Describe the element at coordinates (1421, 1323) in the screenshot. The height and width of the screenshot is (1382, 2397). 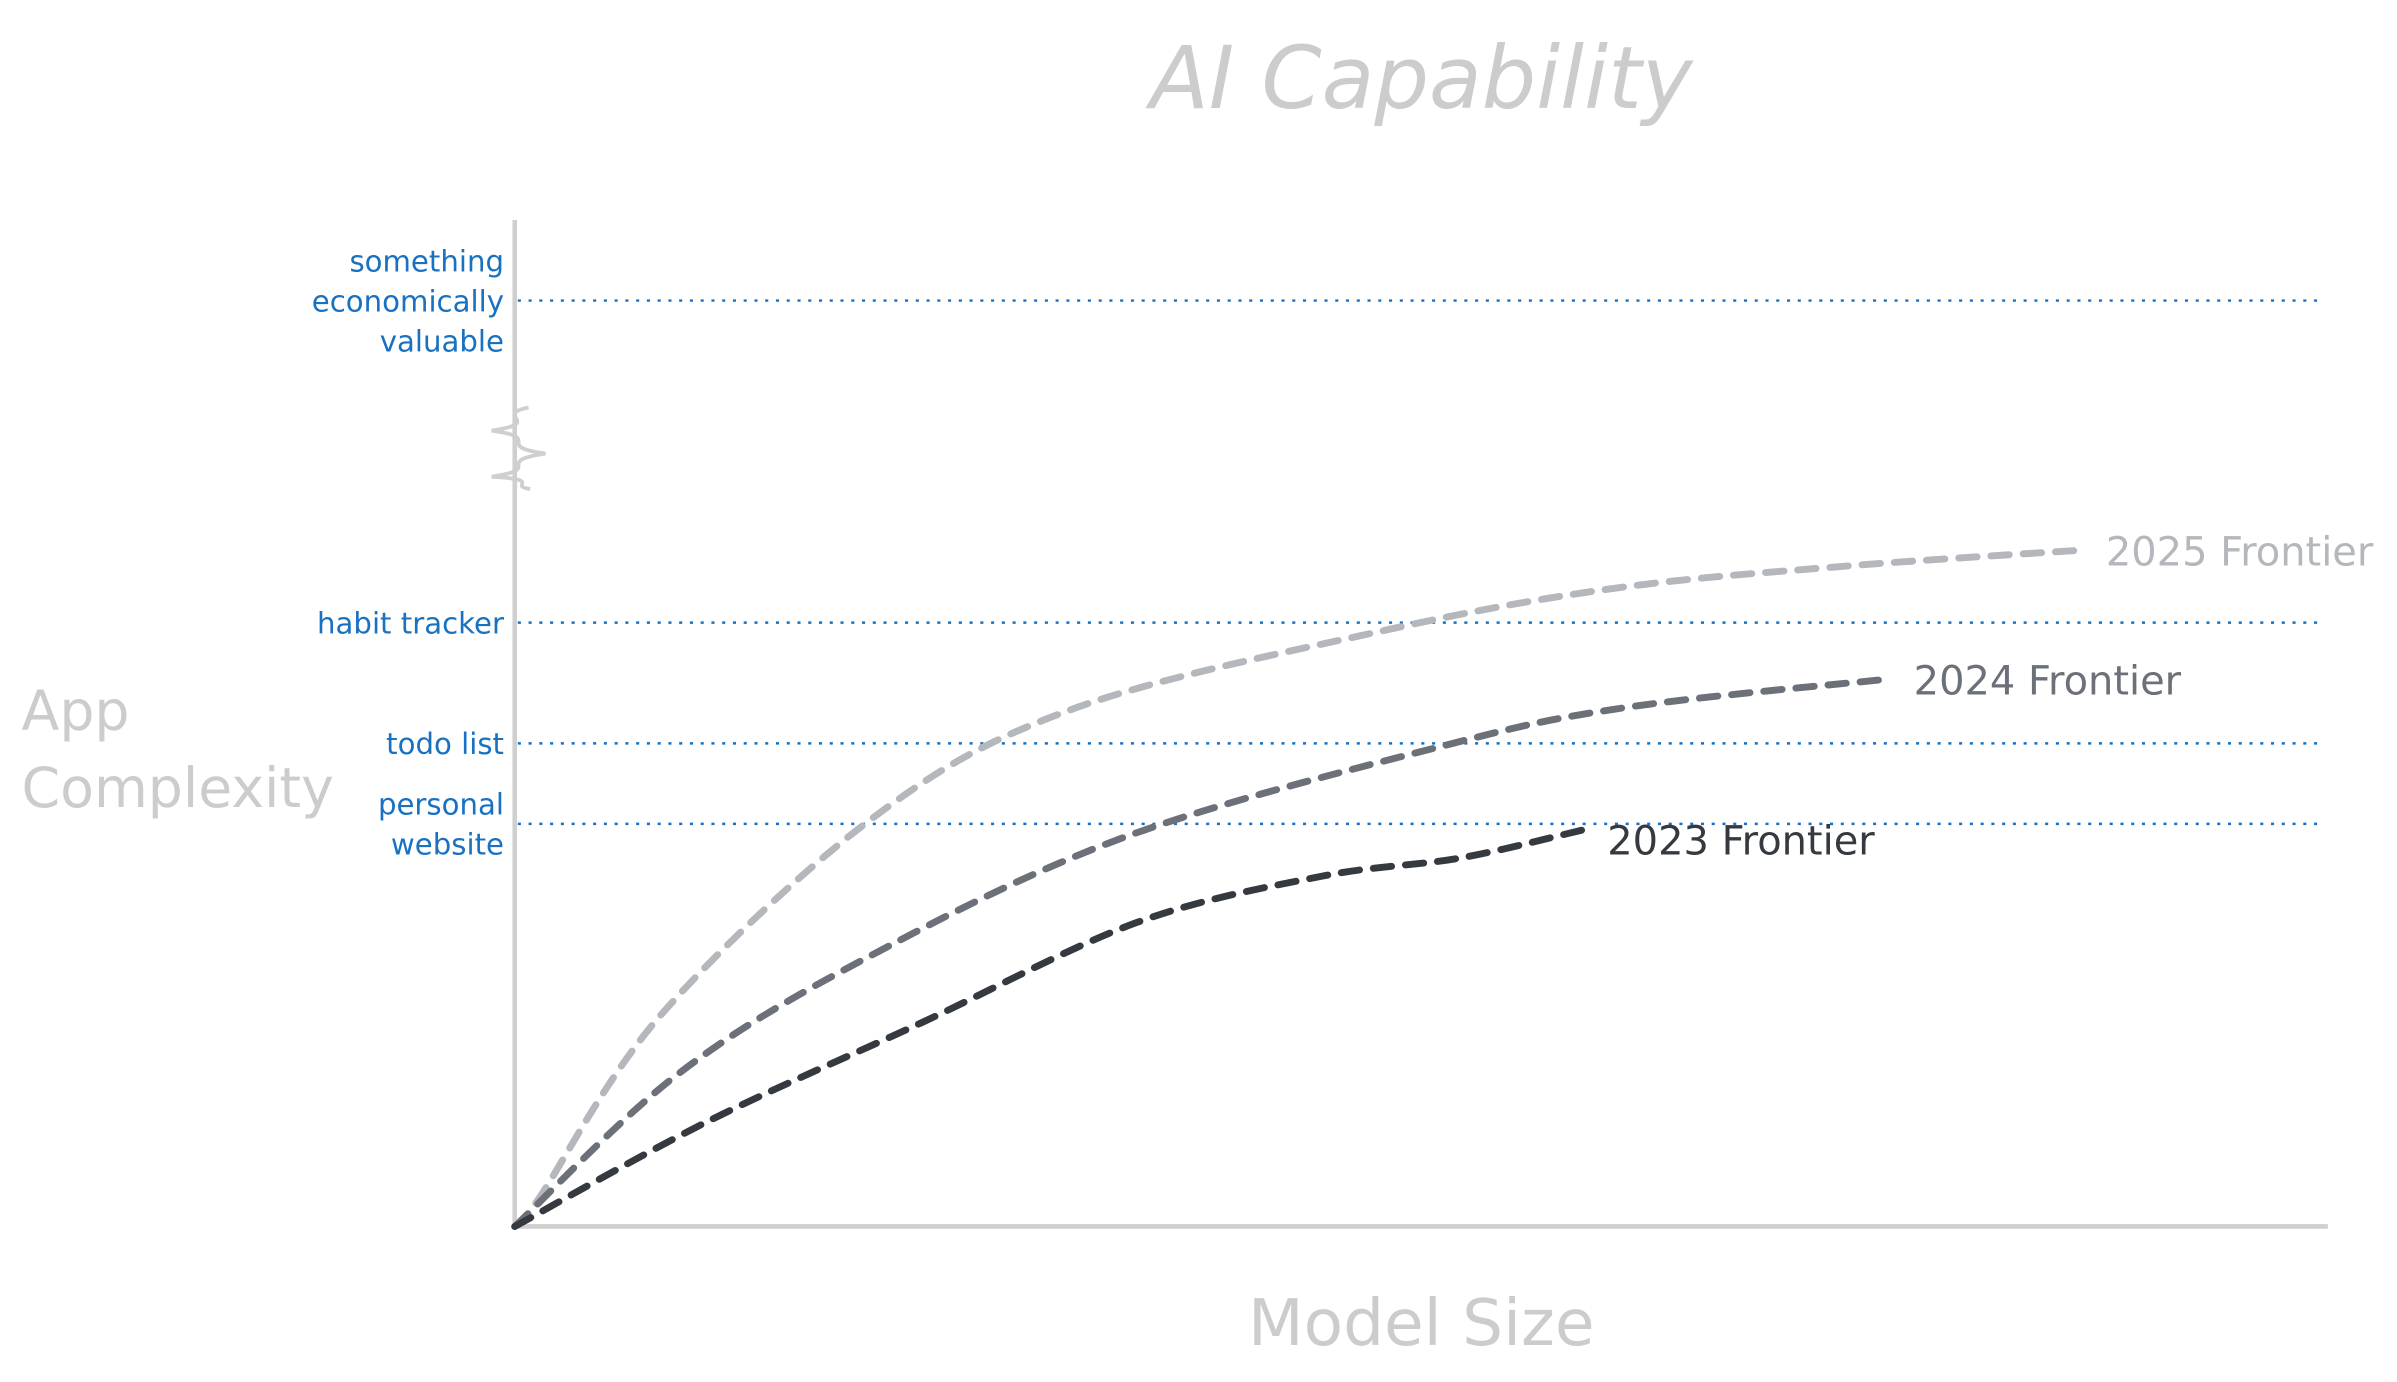
I see `x-axis-label: Model Size` at that location.